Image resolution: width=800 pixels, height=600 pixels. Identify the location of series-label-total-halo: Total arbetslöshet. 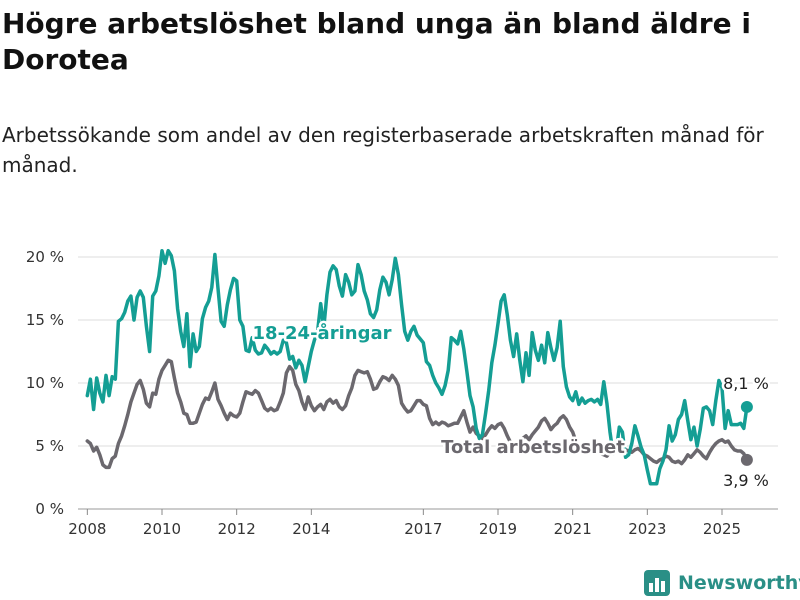
(533, 447).